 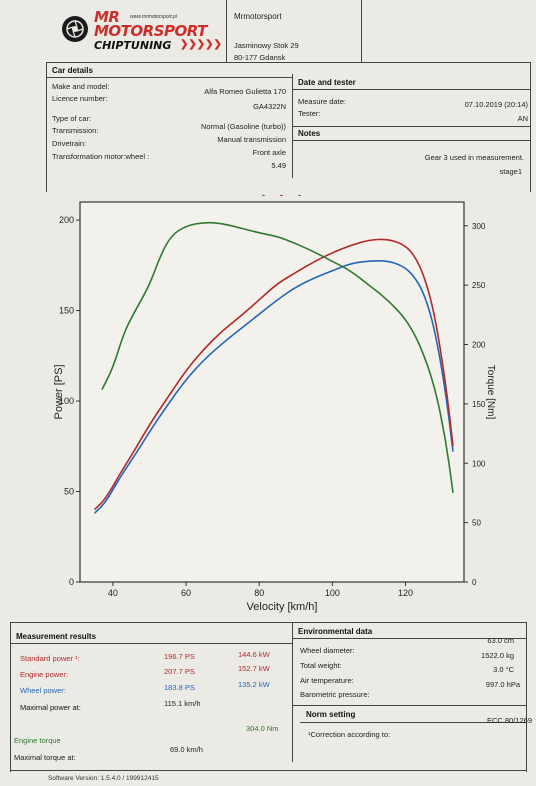 I want to click on engine-power-kw: 152.7 kW, so click(x=254, y=668).